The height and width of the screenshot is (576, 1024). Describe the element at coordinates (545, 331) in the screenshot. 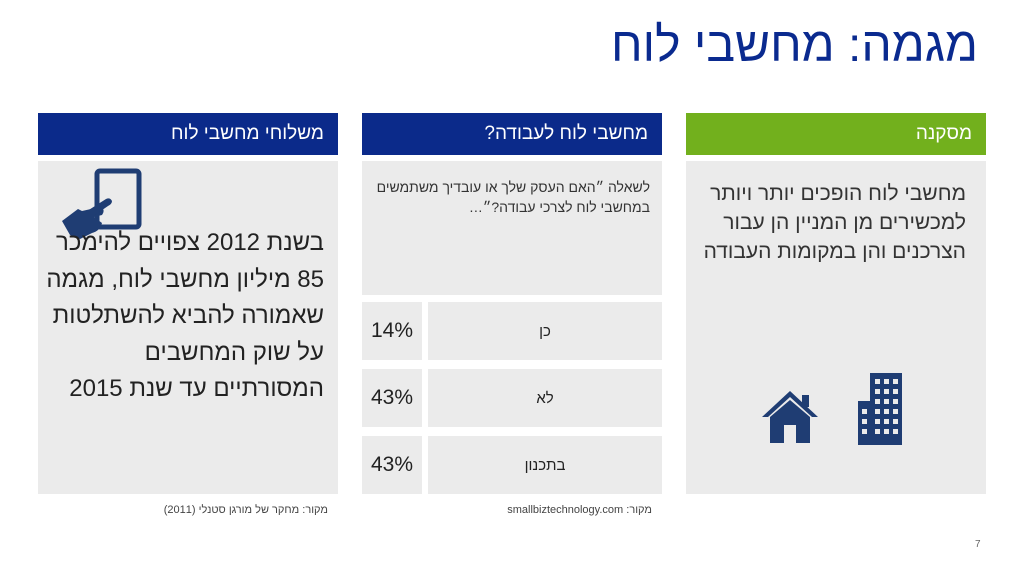

I see `answer-label: כן` at that location.